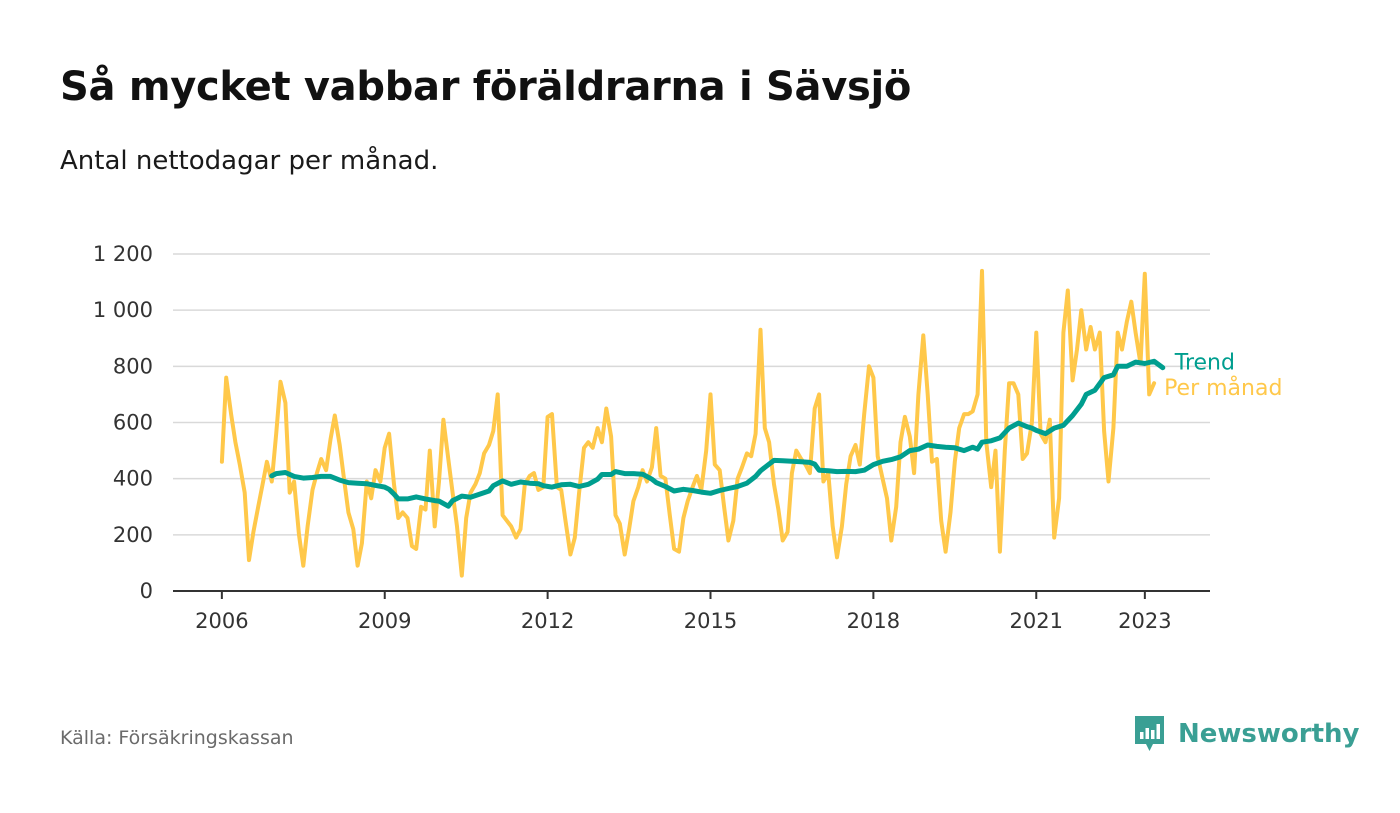  I want to click on x-tick-label: 2021, so click(1036, 621).